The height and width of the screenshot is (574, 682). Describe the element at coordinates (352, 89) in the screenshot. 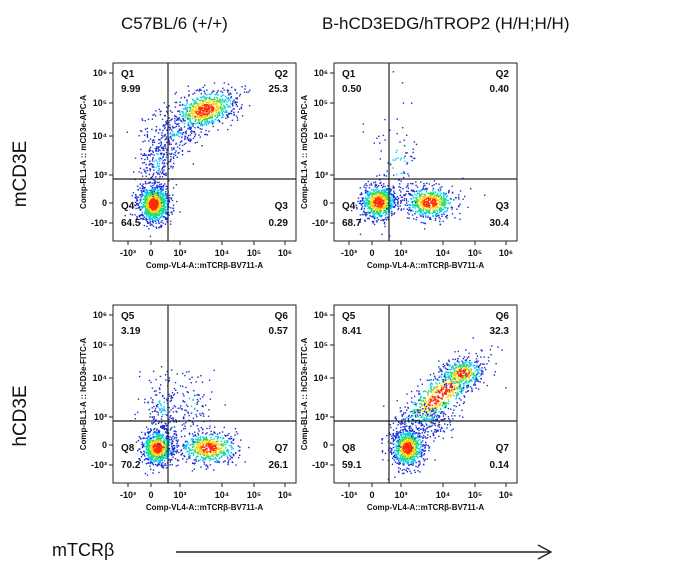

I see `quadrant-percentage: 0.50` at that location.